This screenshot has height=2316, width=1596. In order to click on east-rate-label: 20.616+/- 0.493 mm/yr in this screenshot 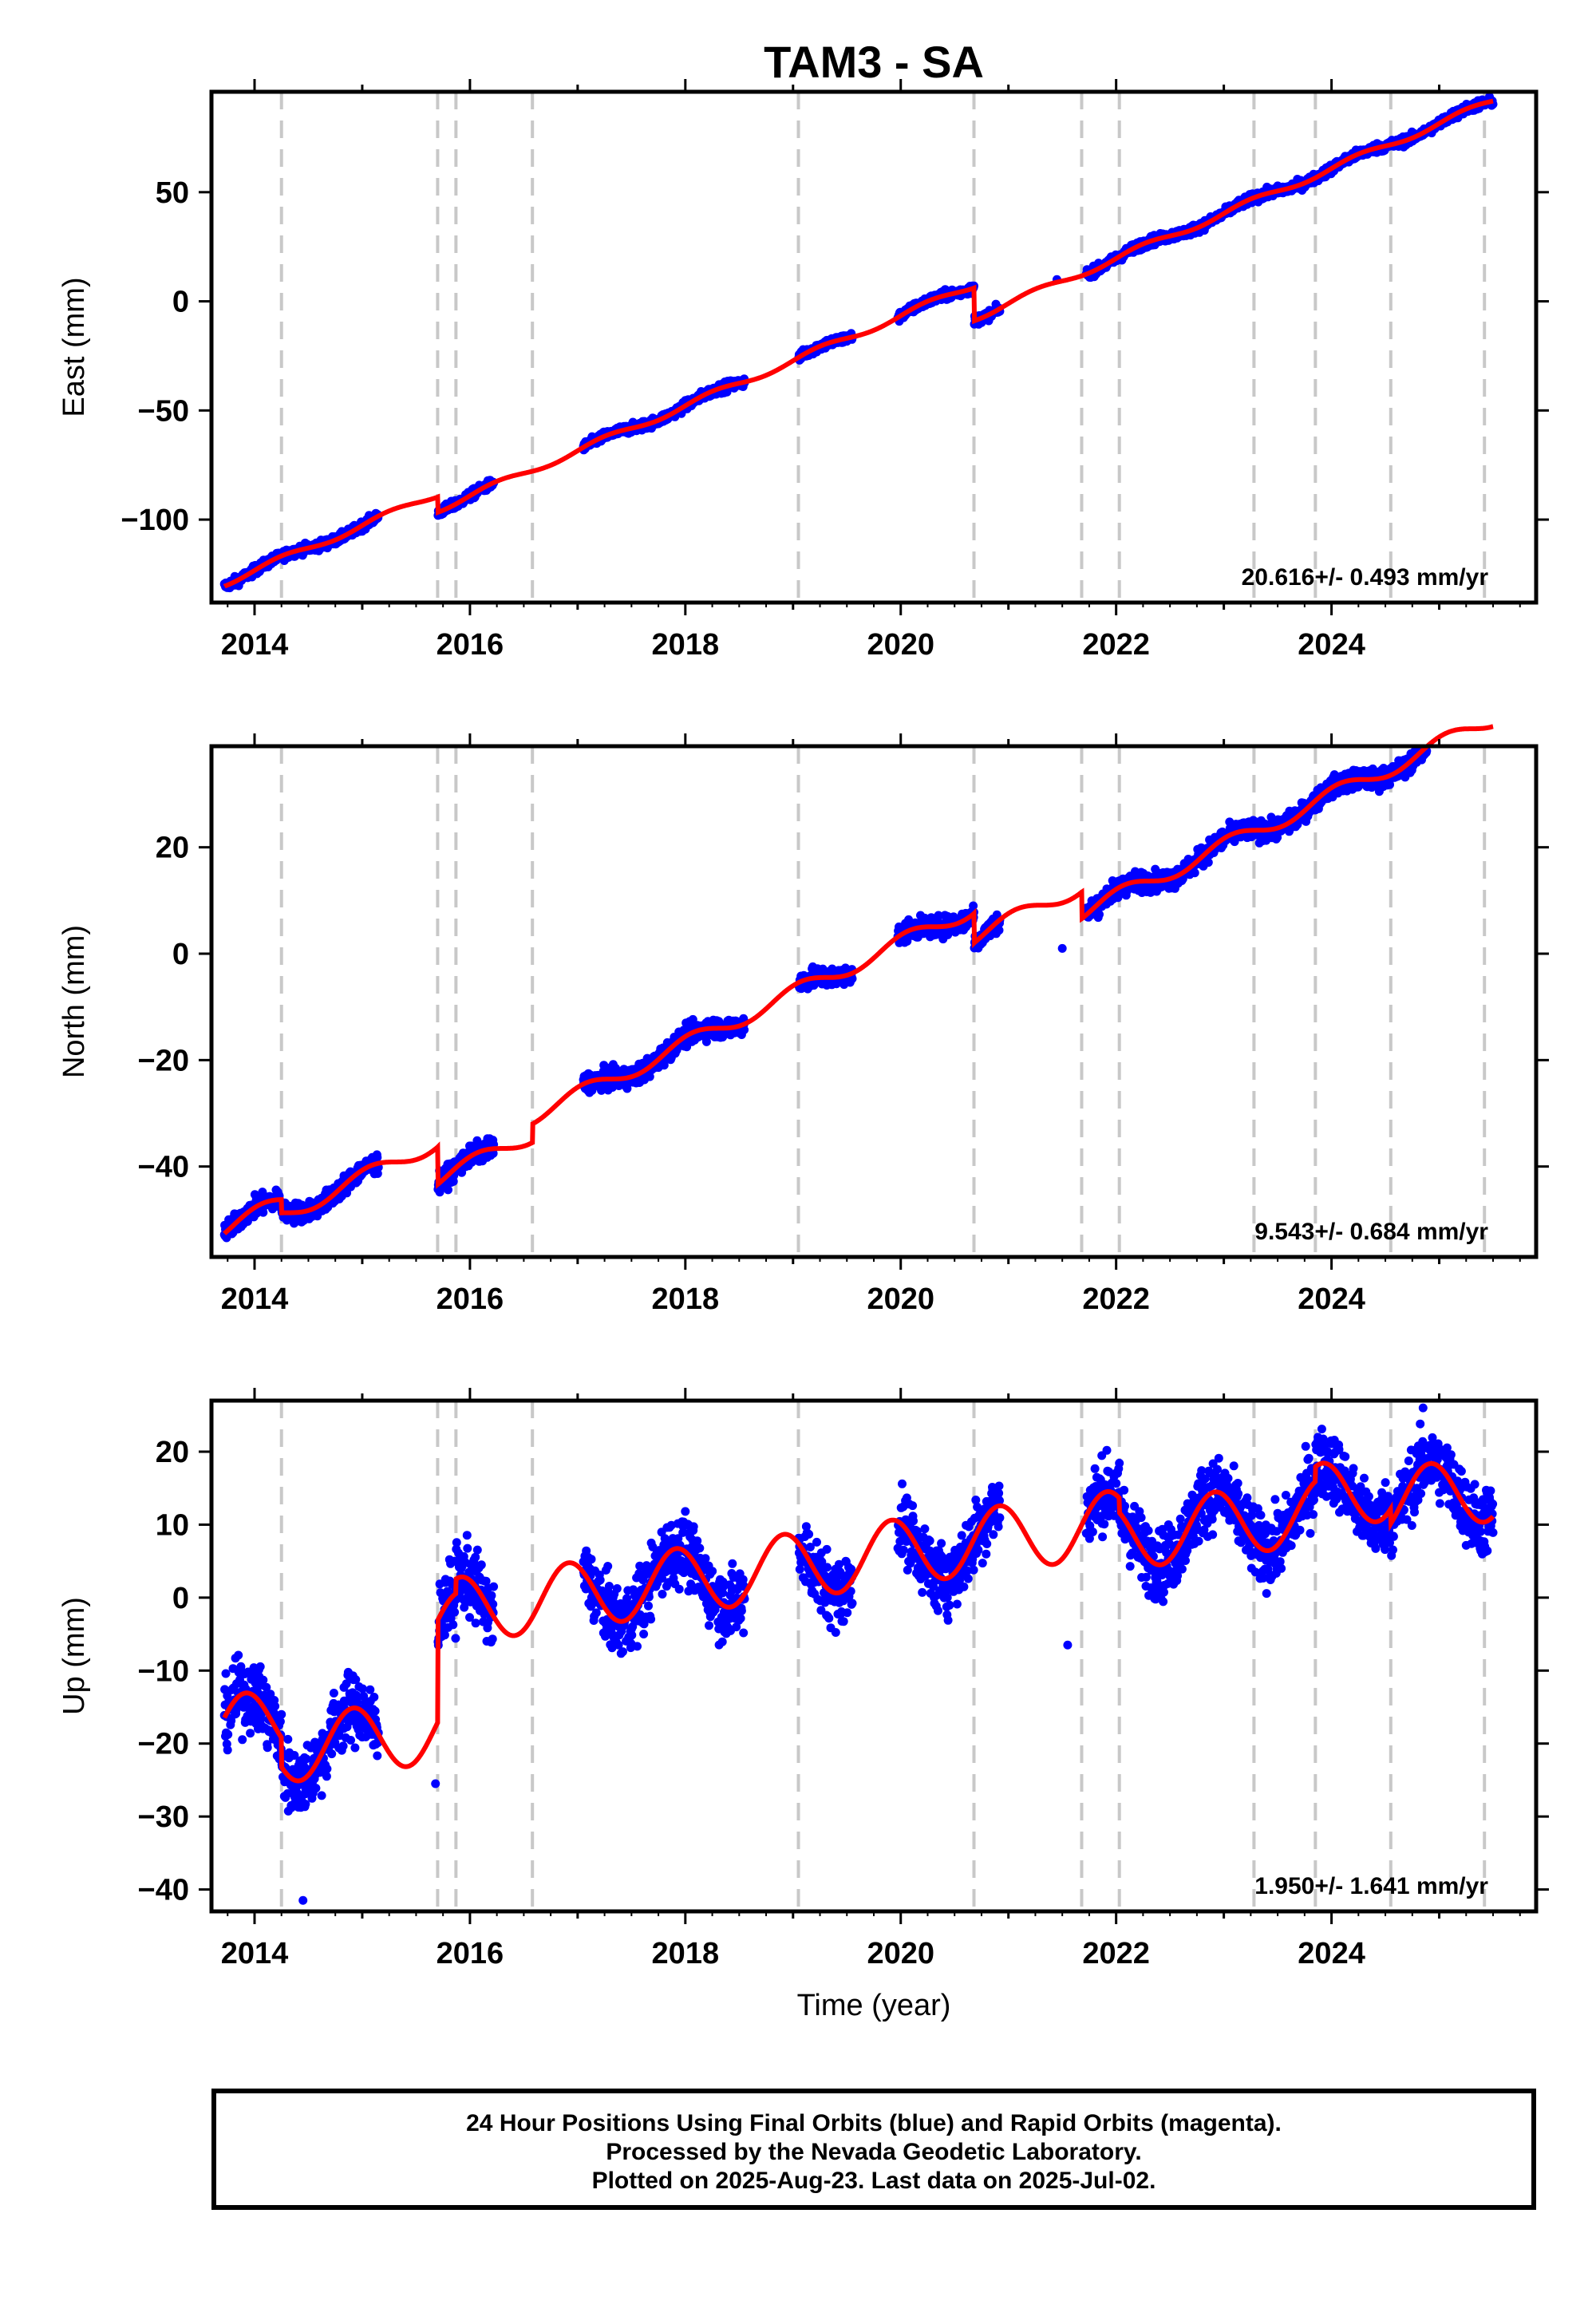, I will do `click(1365, 577)`.